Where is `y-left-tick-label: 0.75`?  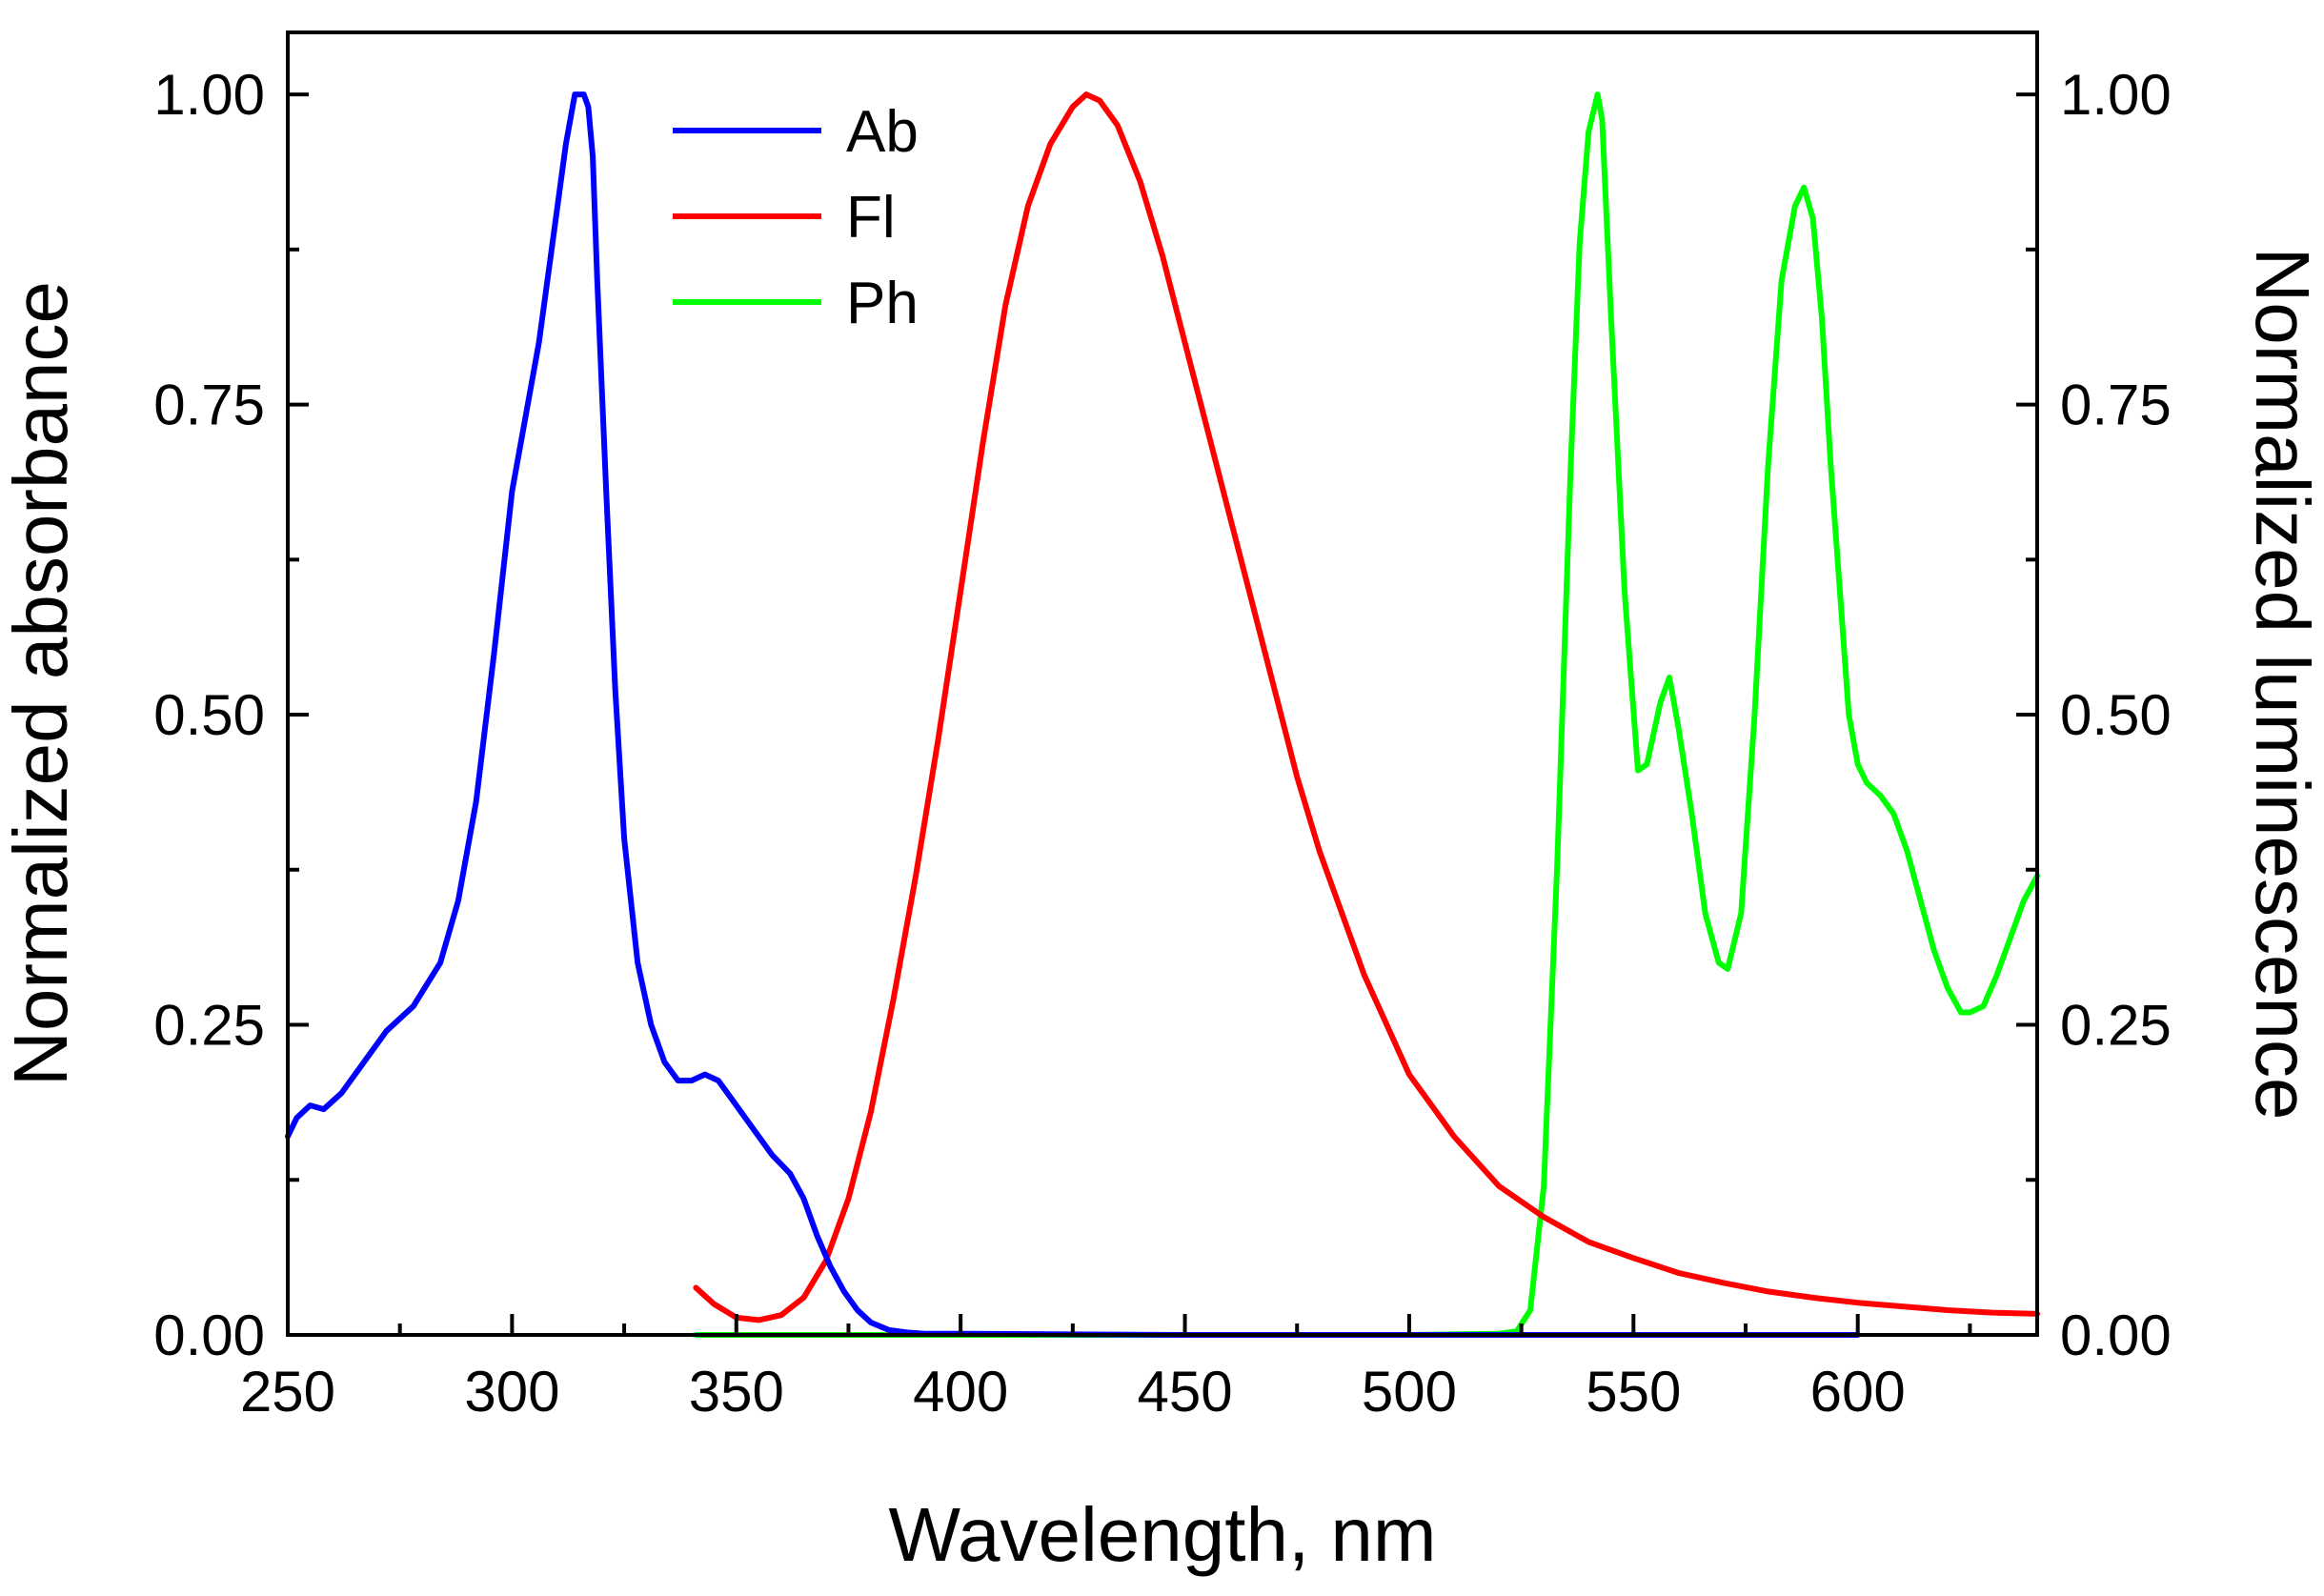
y-left-tick-label: 0.75 is located at coordinates (209, 405).